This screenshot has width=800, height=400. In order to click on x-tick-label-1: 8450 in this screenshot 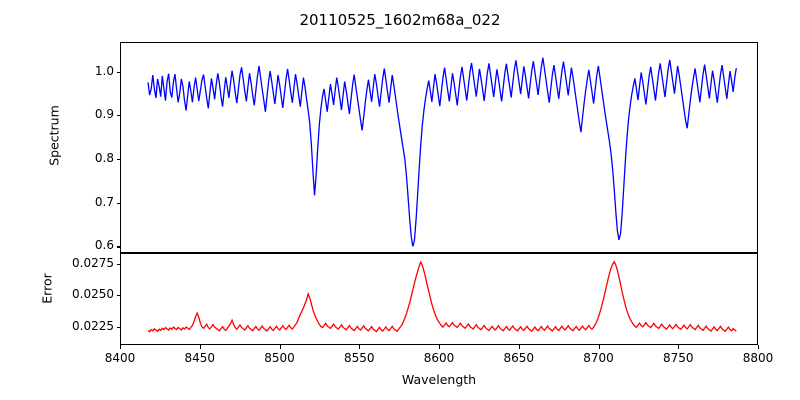, I will do `click(200, 358)`.